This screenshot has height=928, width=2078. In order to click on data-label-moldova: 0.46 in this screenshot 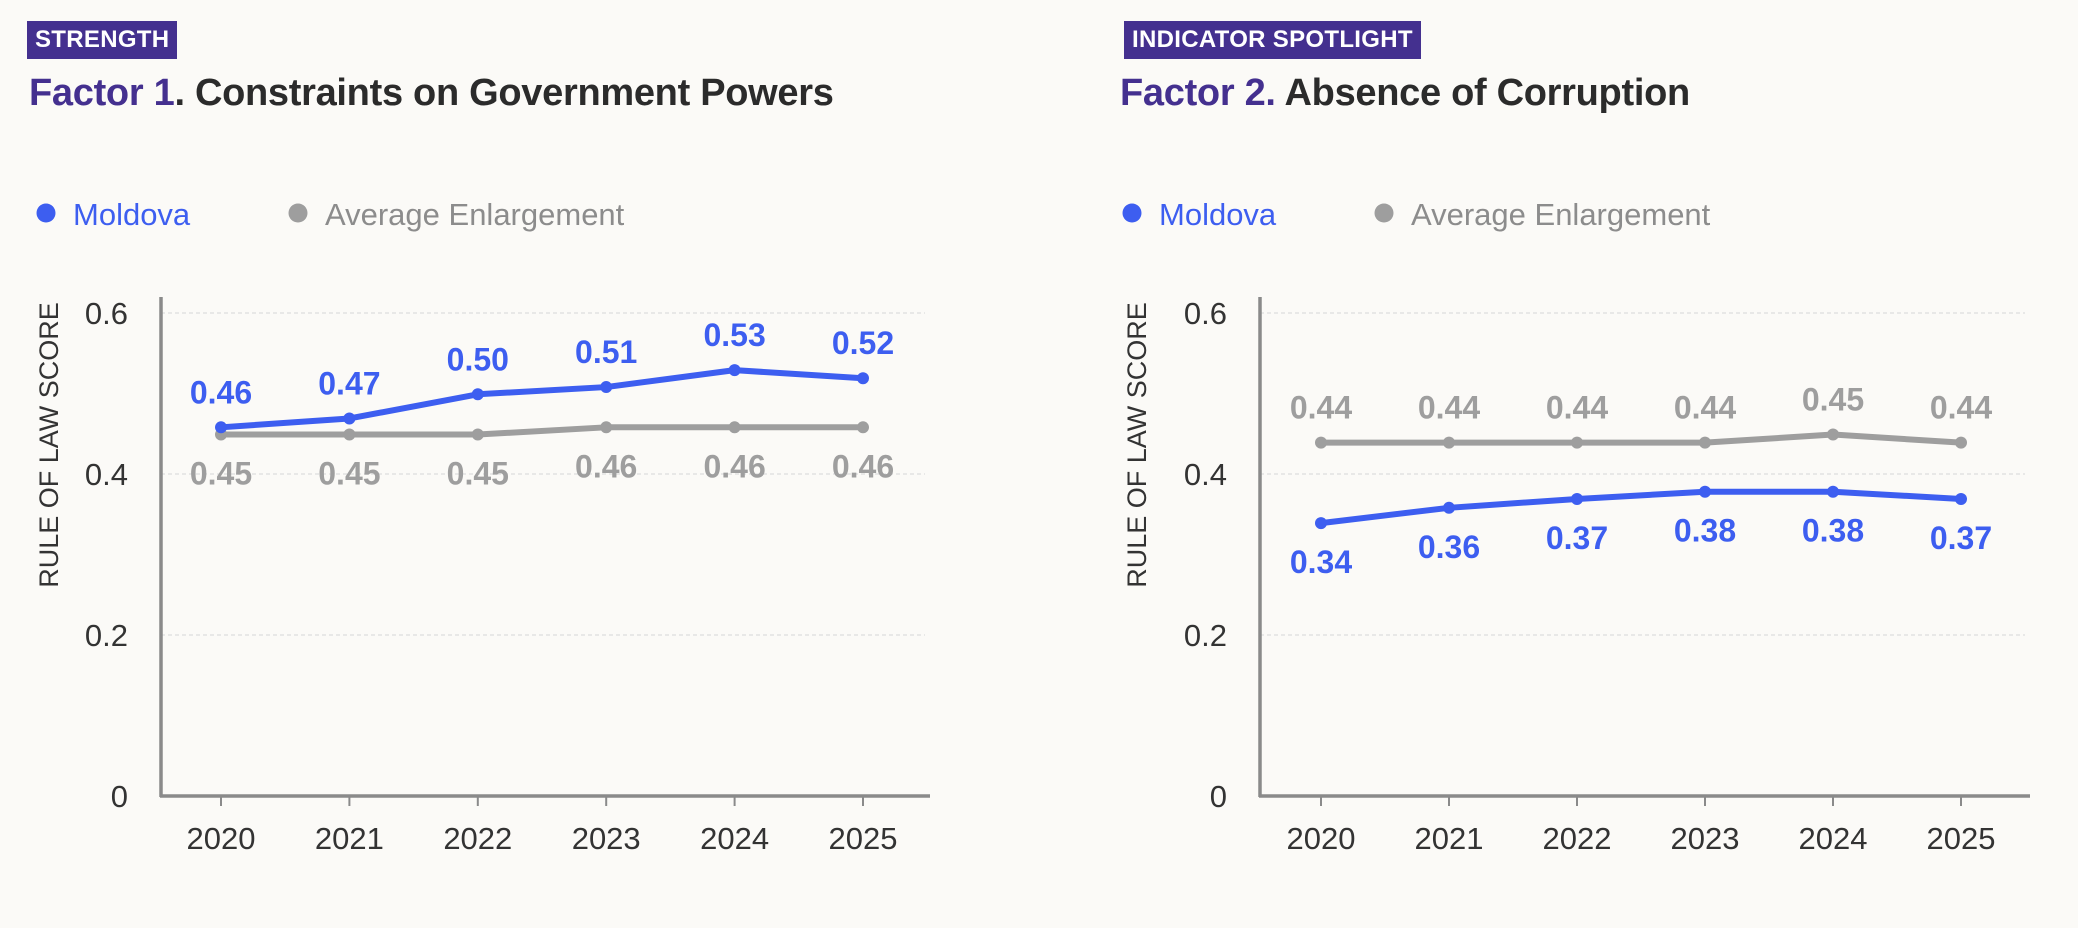, I will do `click(221, 392)`.